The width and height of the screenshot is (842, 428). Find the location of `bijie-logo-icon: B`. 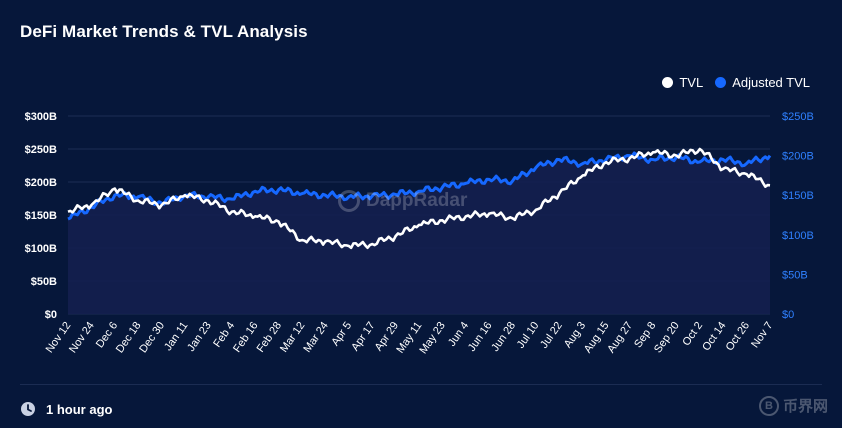

bijie-logo-icon: B is located at coordinates (768, 405).